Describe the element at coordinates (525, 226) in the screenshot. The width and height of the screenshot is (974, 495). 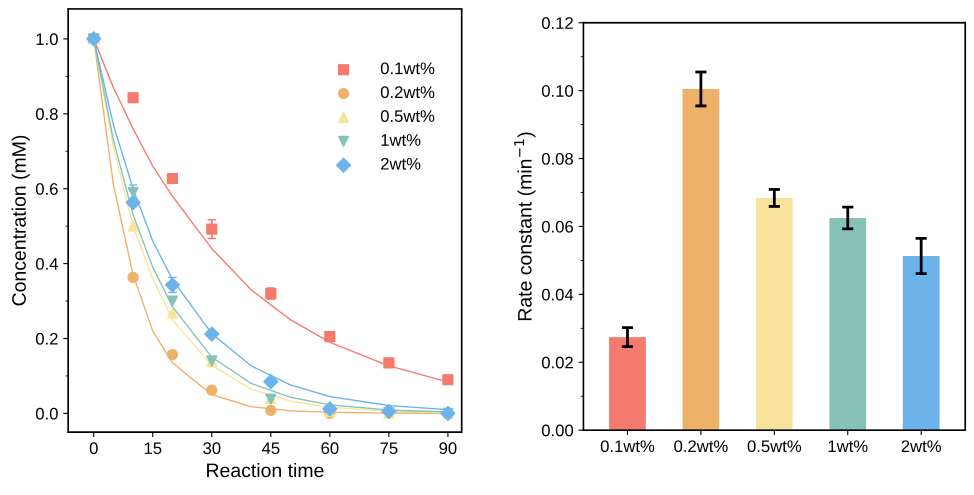
I see `y-axis-title: Rate constant (min$^{−1}$)` at that location.